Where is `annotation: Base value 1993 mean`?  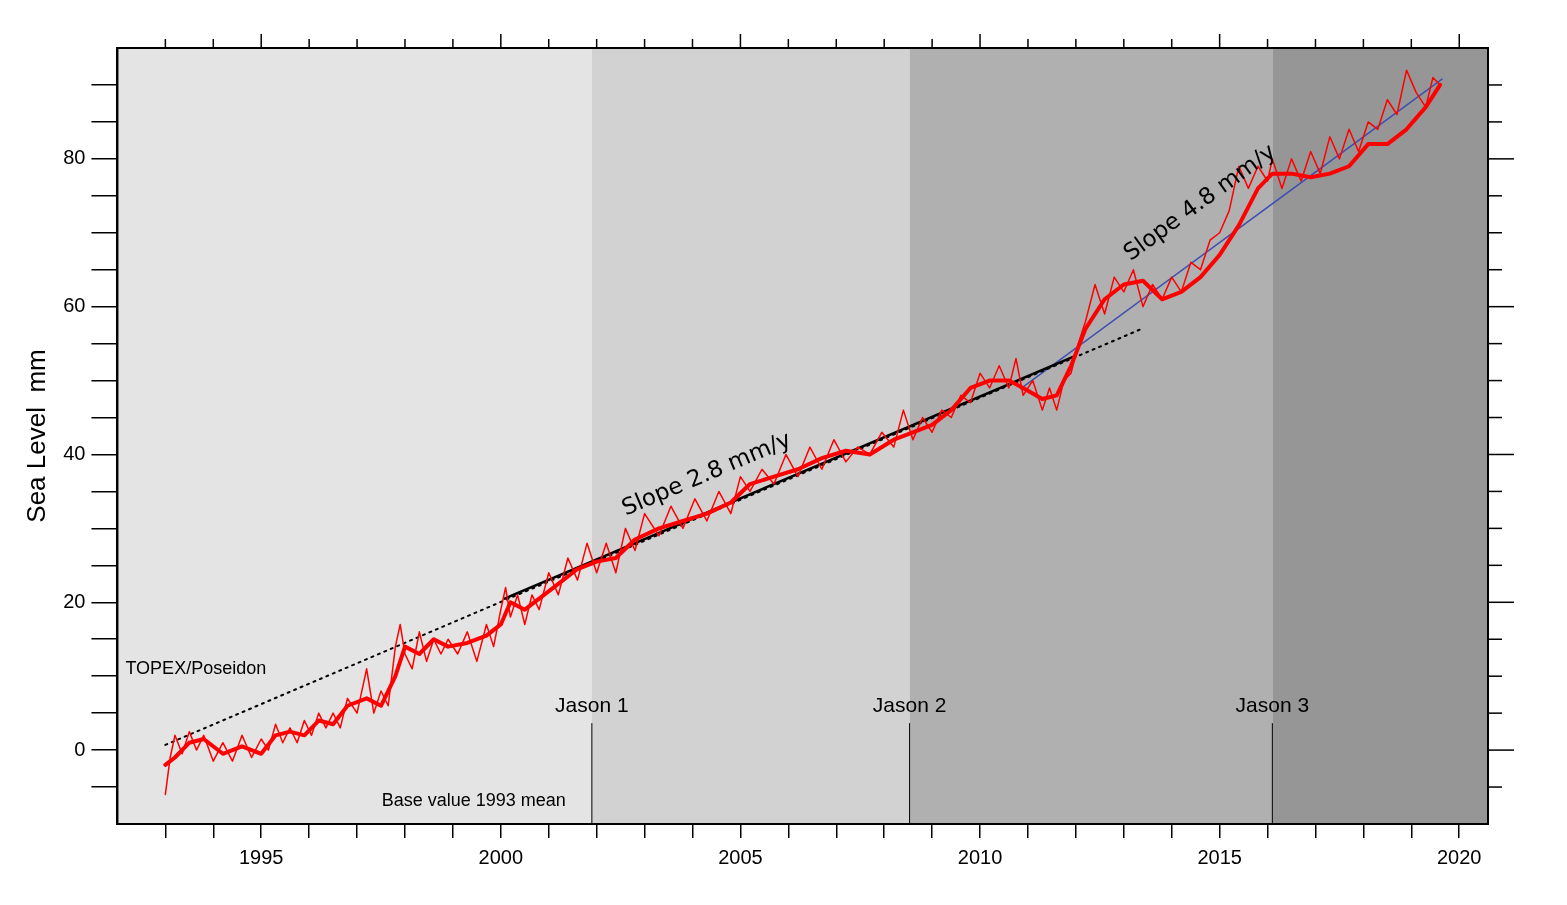
annotation: Base value 1993 mean is located at coordinates (473, 799).